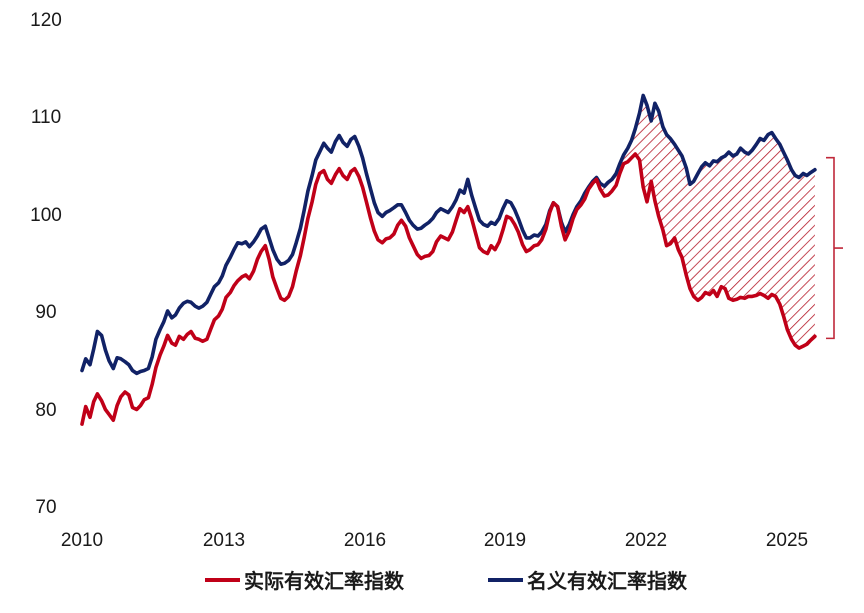 The height and width of the screenshot is (613, 864). Describe the element at coordinates (434, 540) in the screenshot. I see `x-axis: 2010 2013 2016 2019 2022 2025` at that location.